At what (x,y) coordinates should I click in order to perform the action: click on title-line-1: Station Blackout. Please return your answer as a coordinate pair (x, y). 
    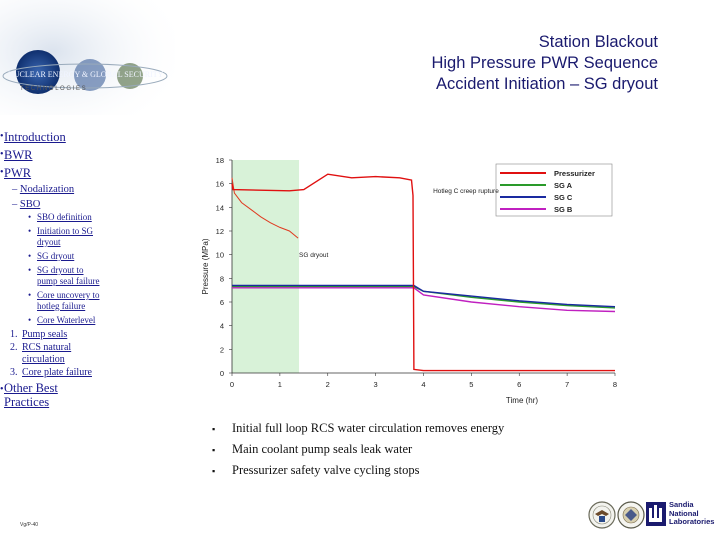
    Looking at the image, I should click on (598, 42).